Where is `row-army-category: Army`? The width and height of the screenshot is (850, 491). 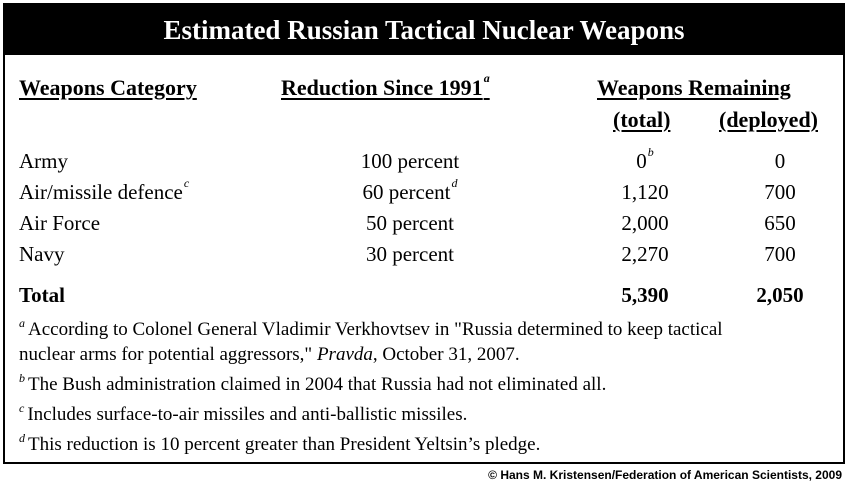 row-army-category: Army is located at coordinates (43, 161).